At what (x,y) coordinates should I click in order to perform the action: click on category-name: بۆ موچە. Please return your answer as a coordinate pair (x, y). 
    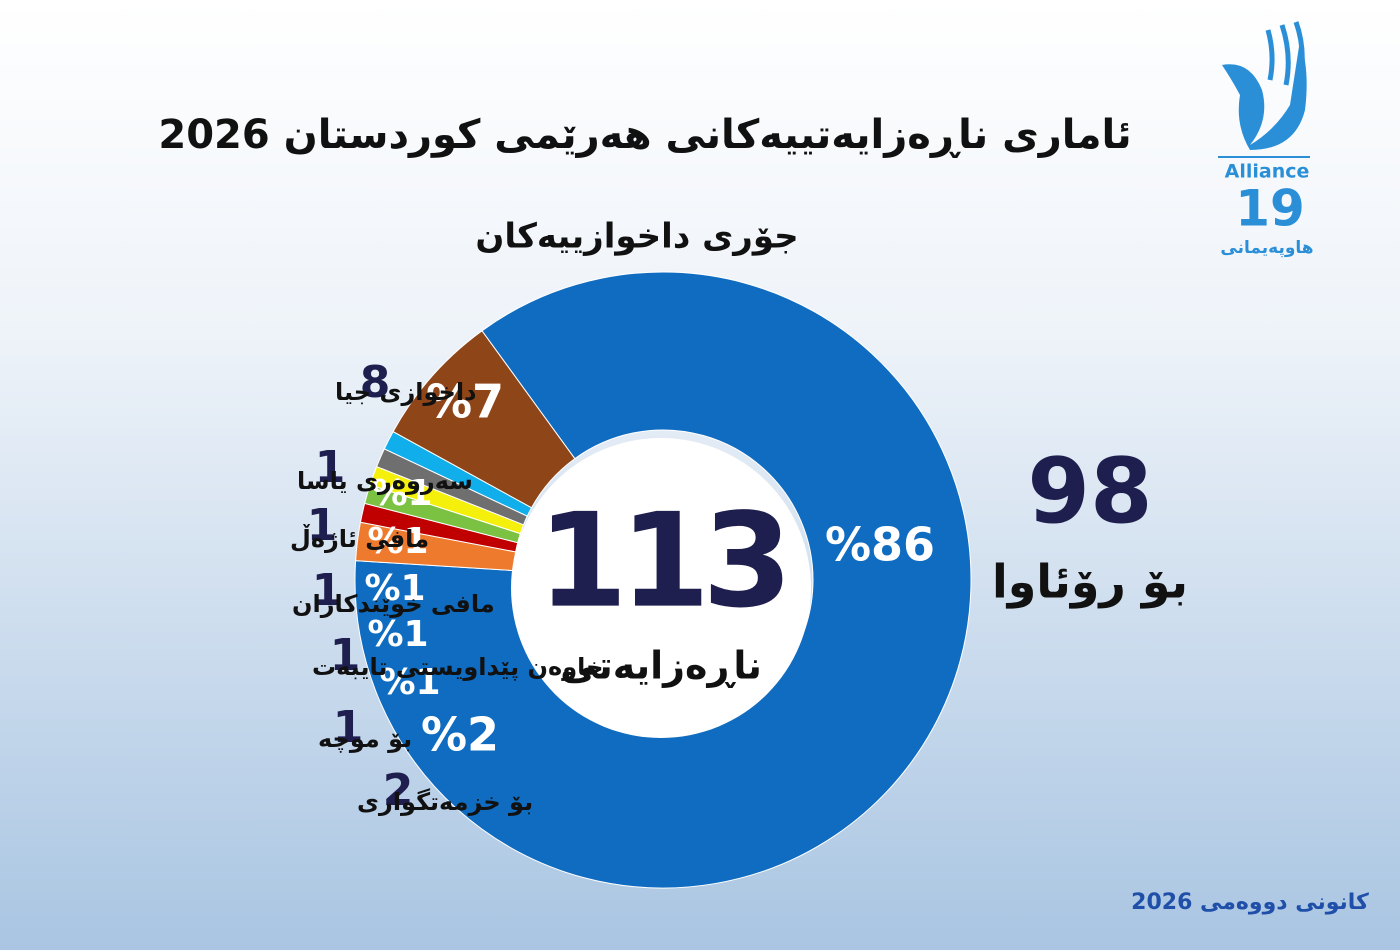
    Looking at the image, I should click on (365, 739).